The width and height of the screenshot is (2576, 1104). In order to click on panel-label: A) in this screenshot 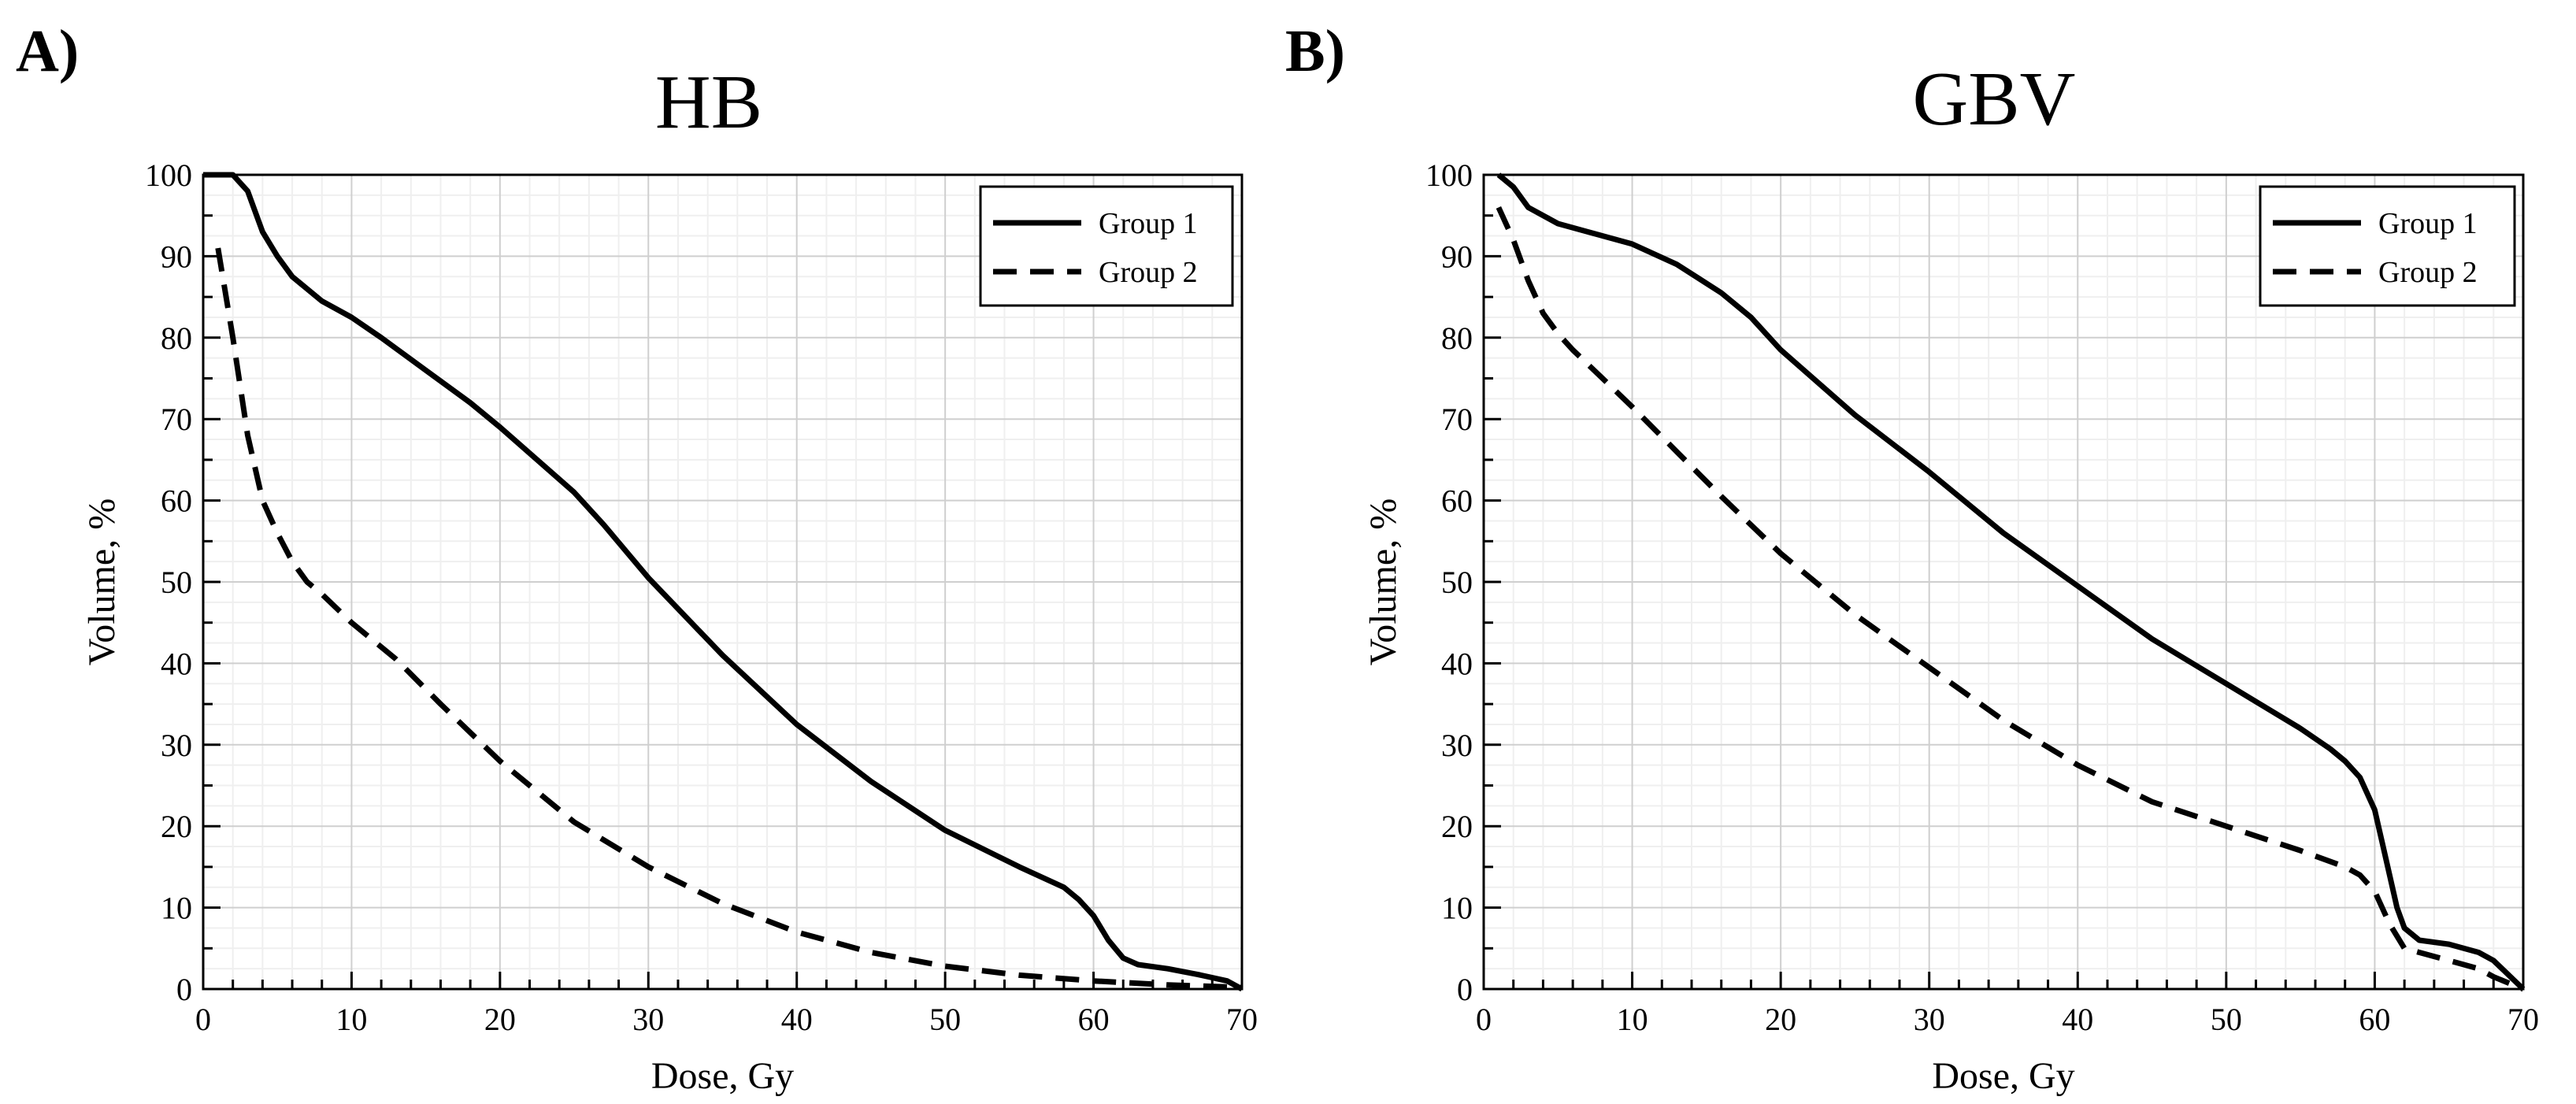, I will do `click(47, 51)`.